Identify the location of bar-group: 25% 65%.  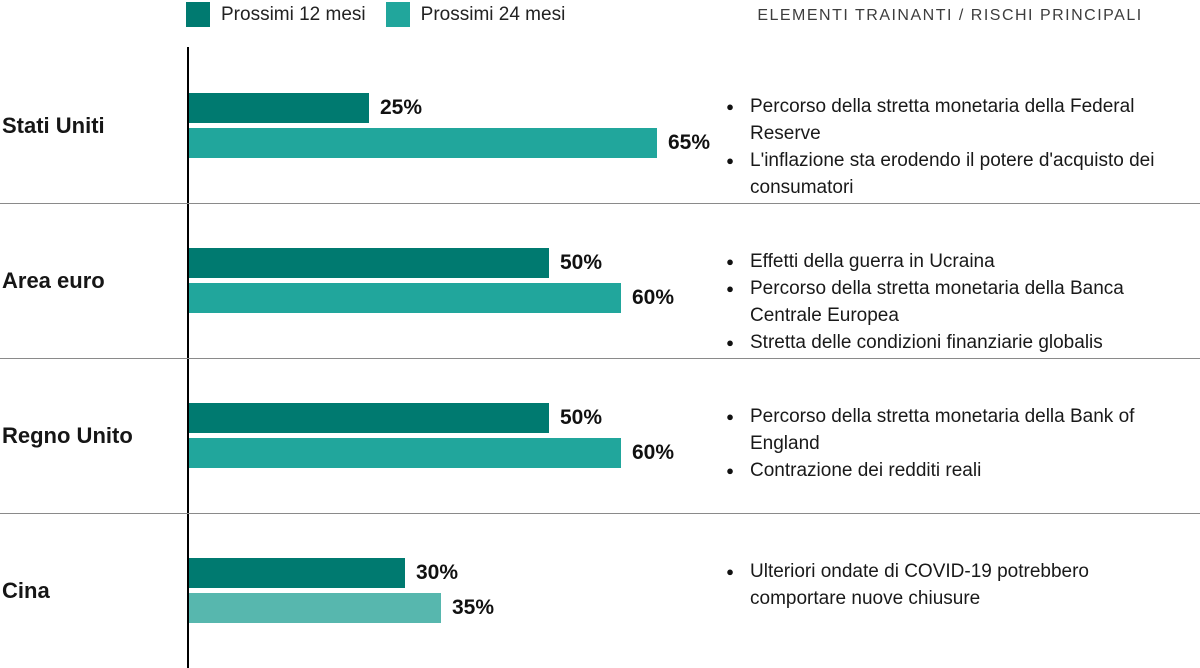
(449, 128).